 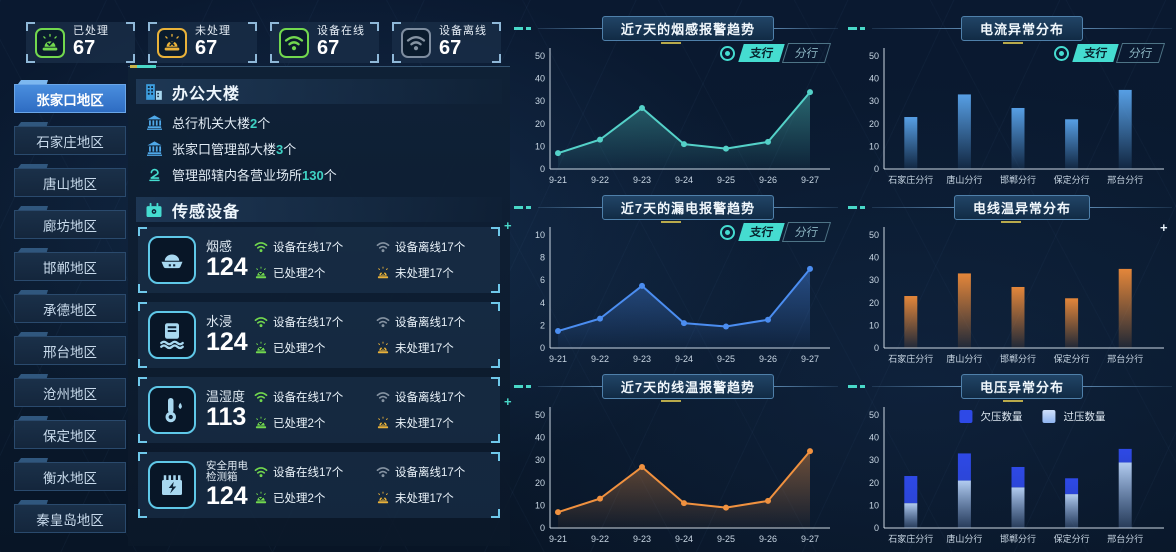 What do you see at coordinates (525, 28) in the screenshot?
I see `title-deco` at bounding box center [525, 28].